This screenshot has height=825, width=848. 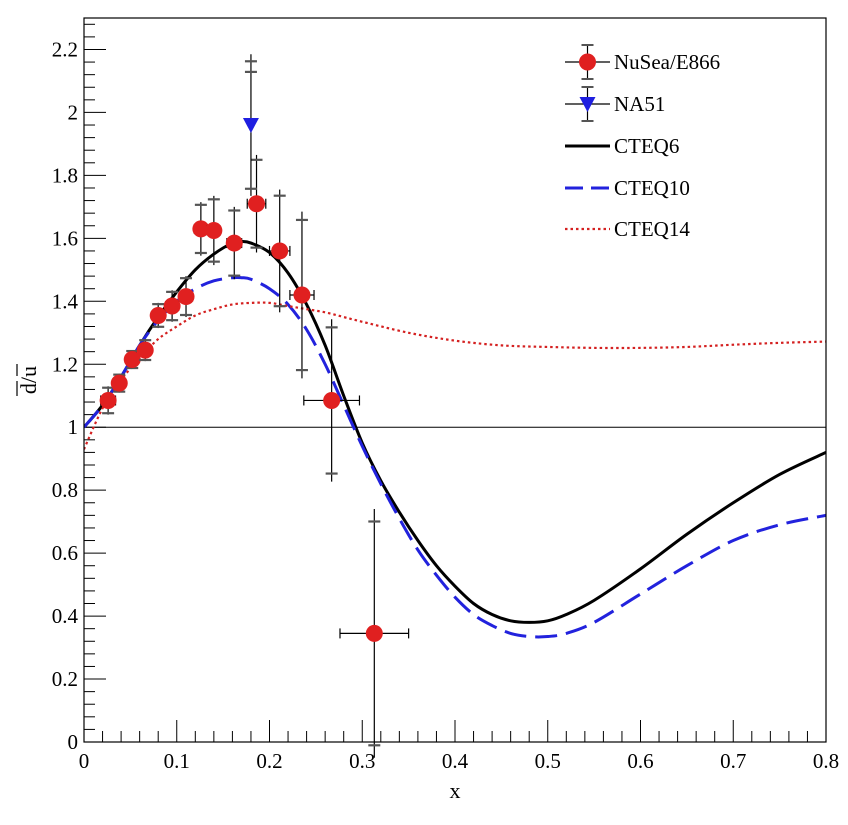 What do you see at coordinates (65, 175) in the screenshot?
I see `y-tick-label: 1.8` at bounding box center [65, 175].